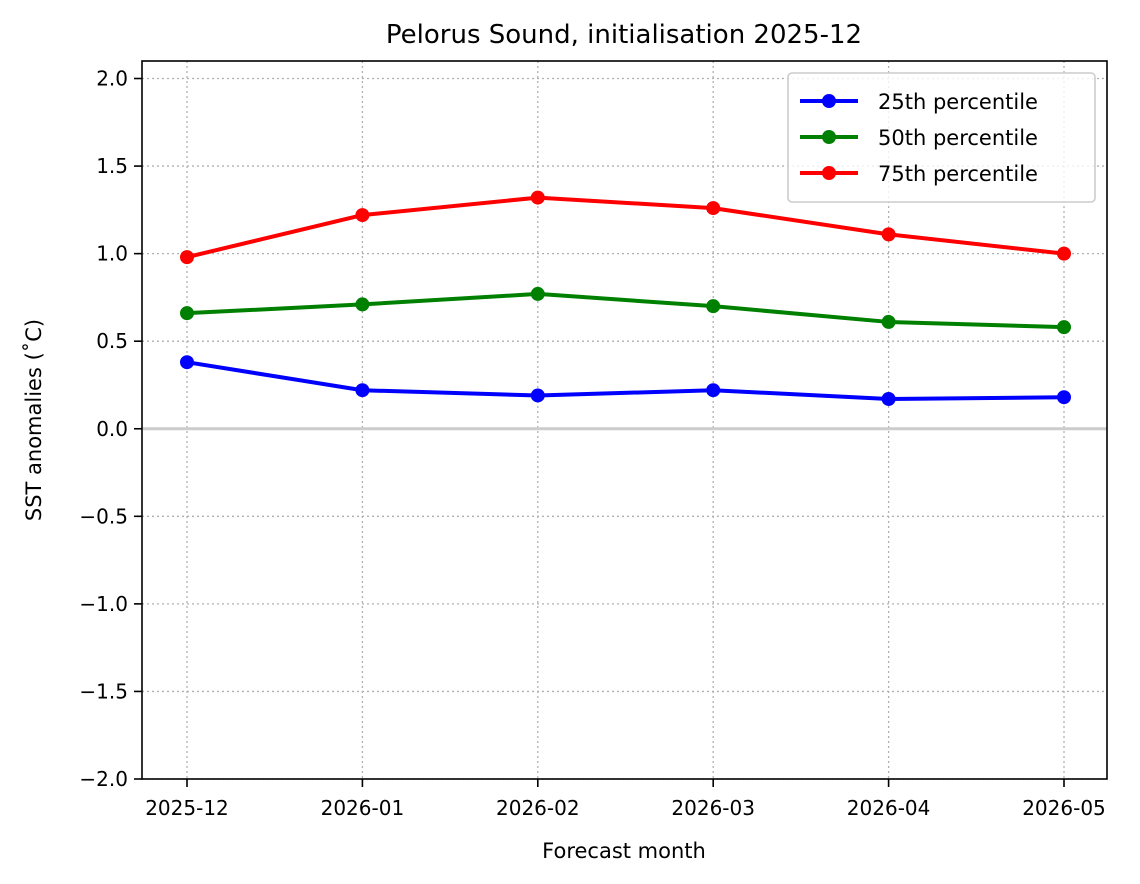 The height and width of the screenshot is (884, 1140). What do you see at coordinates (187, 808) in the screenshot?
I see `x-tick-label: 2025-12` at bounding box center [187, 808].